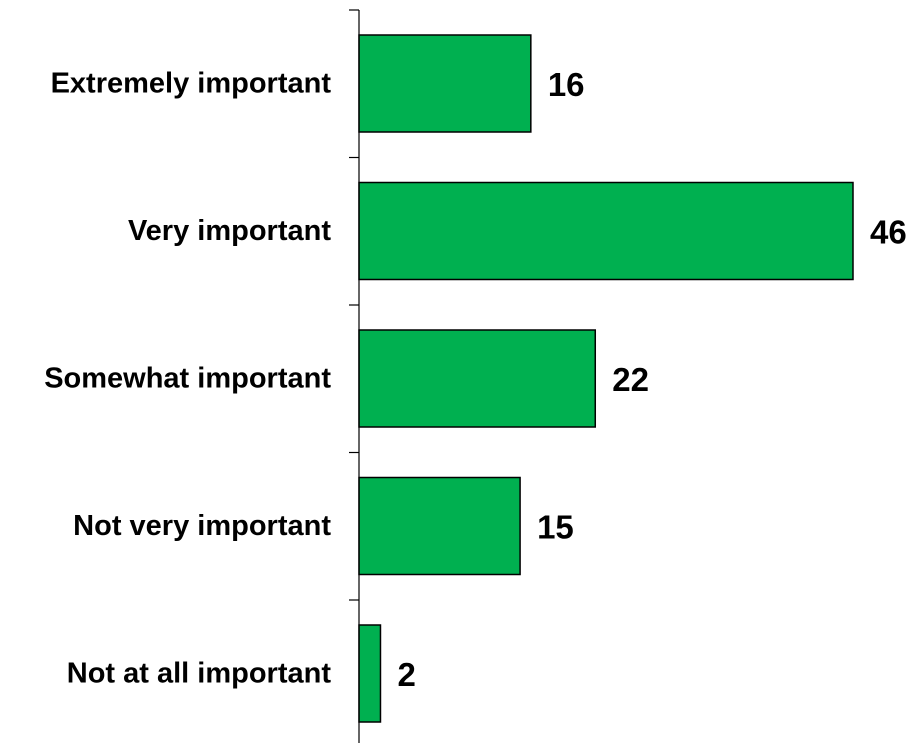 The width and height of the screenshot is (912, 743). What do you see at coordinates (606, 231) in the screenshot?
I see `bar-very-important` at bounding box center [606, 231].